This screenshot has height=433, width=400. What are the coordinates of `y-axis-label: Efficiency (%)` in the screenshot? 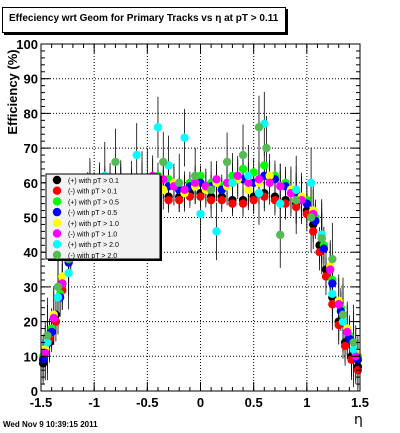 It's located at (12, 91).